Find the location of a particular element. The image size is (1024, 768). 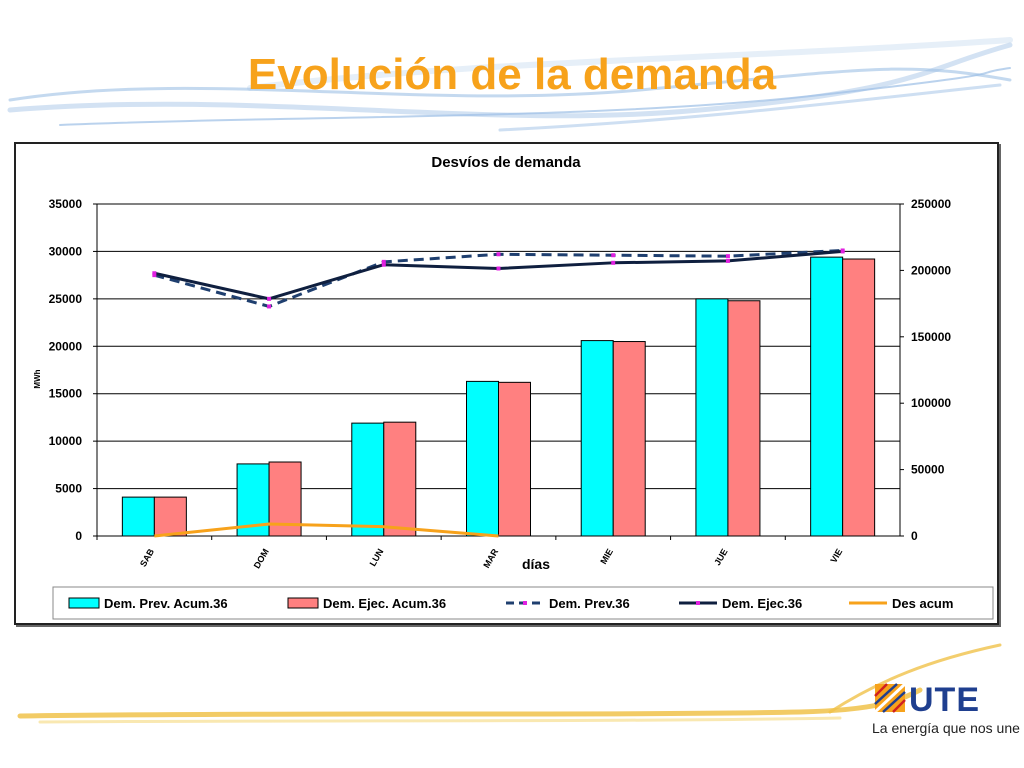

x-axis-label: días is located at coordinates (536, 564).